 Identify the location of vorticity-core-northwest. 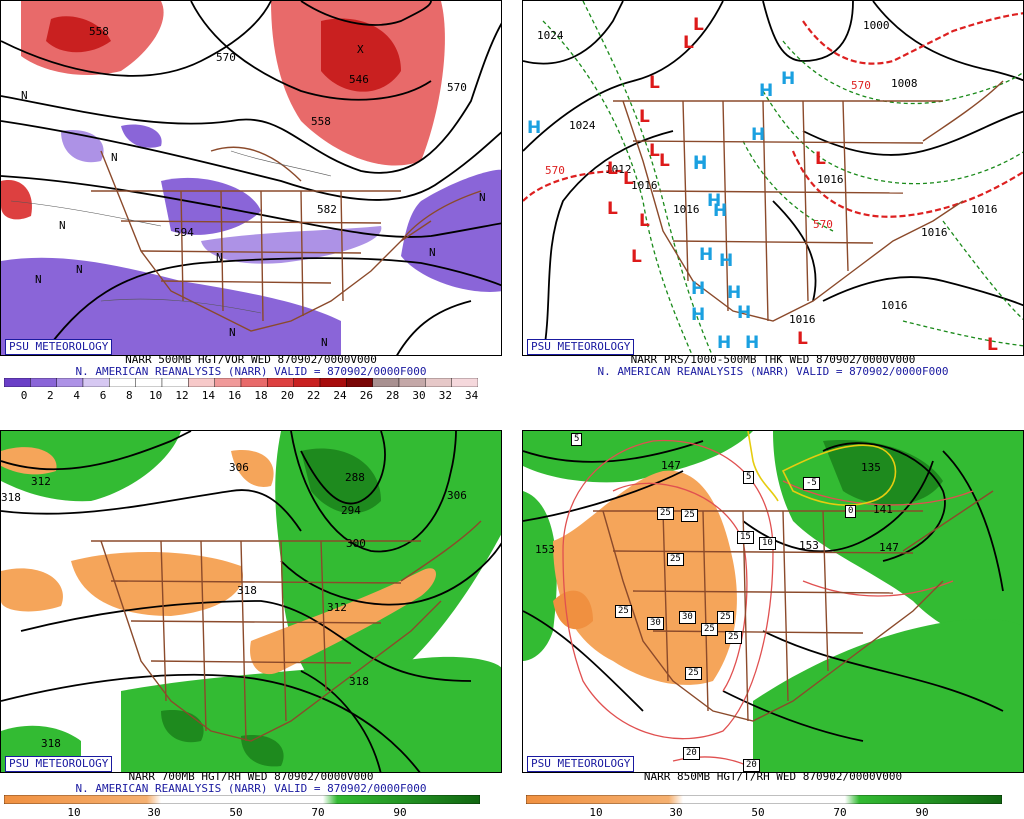
(78, 34).